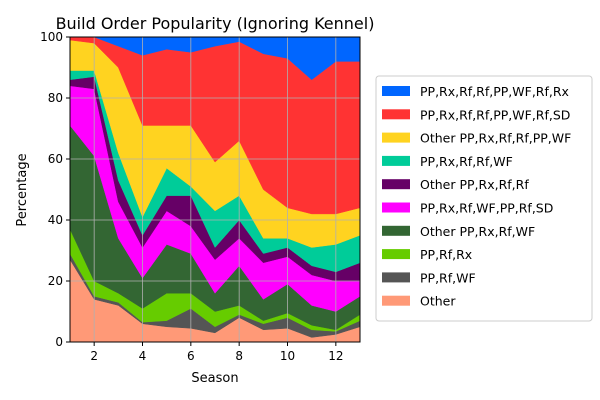 This screenshot has height=400, width=600. Describe the element at coordinates (446, 254) in the screenshot. I see `legend-label: PP,Rf,Rx` at that location.